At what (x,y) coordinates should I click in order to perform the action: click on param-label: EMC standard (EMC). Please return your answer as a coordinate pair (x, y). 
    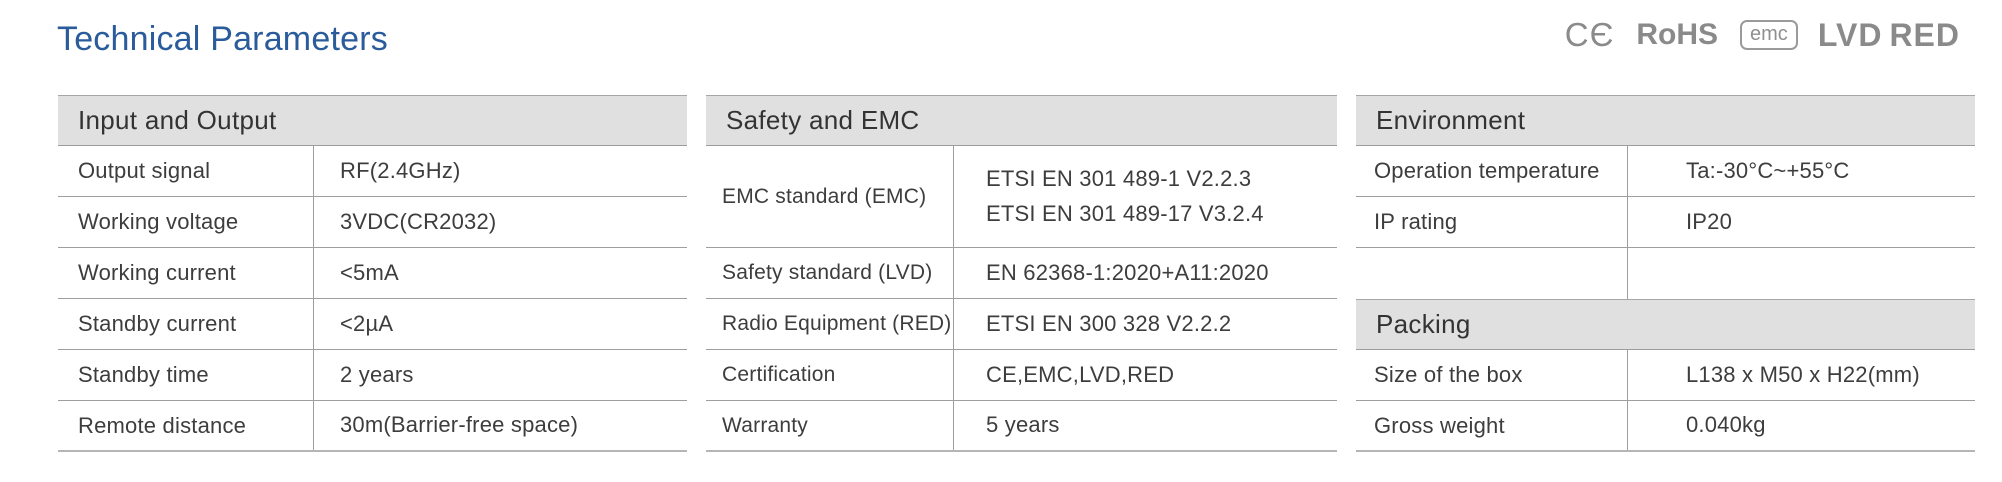
    Looking at the image, I should click on (824, 196).